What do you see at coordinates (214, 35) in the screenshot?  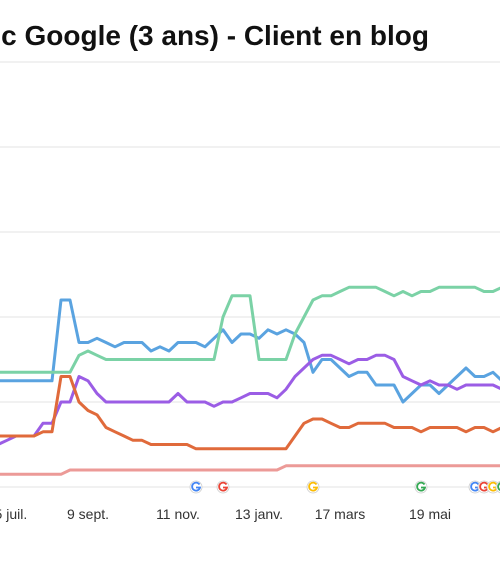 I see `chart-title: Trafic Google (3 ans) - Client en blog` at bounding box center [214, 35].